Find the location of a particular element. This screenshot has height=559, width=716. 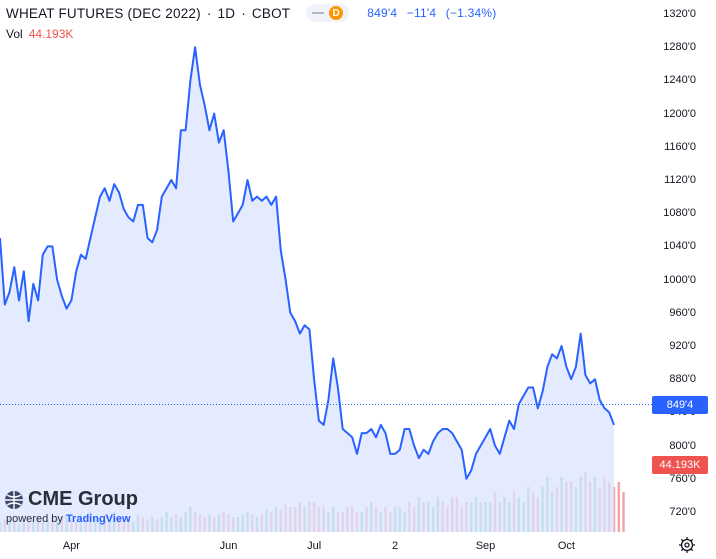

y-tick-label: 1160'0 is located at coordinates (680, 146).